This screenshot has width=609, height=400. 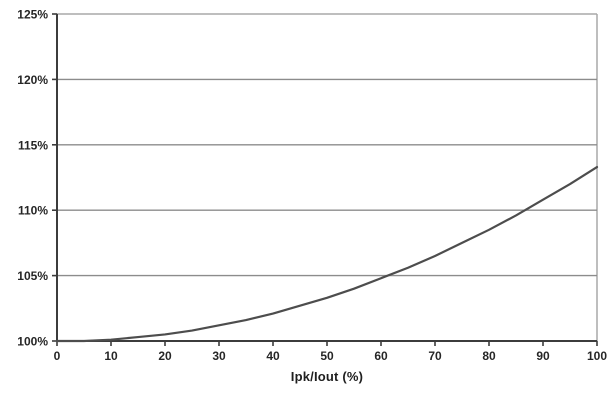 What do you see at coordinates (33, 145) in the screenshot?
I see `y-tick-label: 115%` at bounding box center [33, 145].